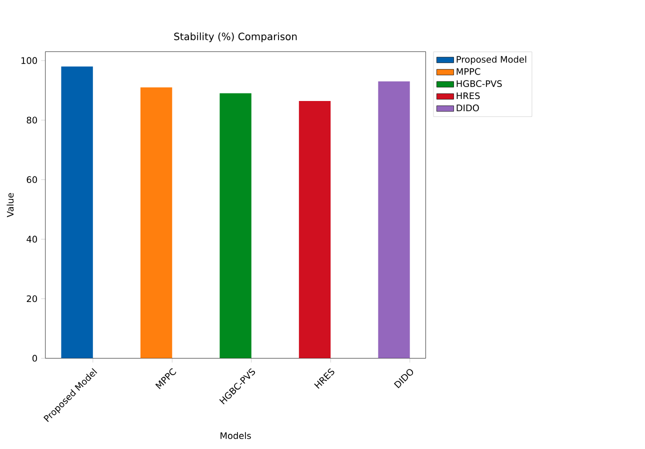 The height and width of the screenshot is (449, 645). I want to click on y-tick-label: 80, so click(31, 120).